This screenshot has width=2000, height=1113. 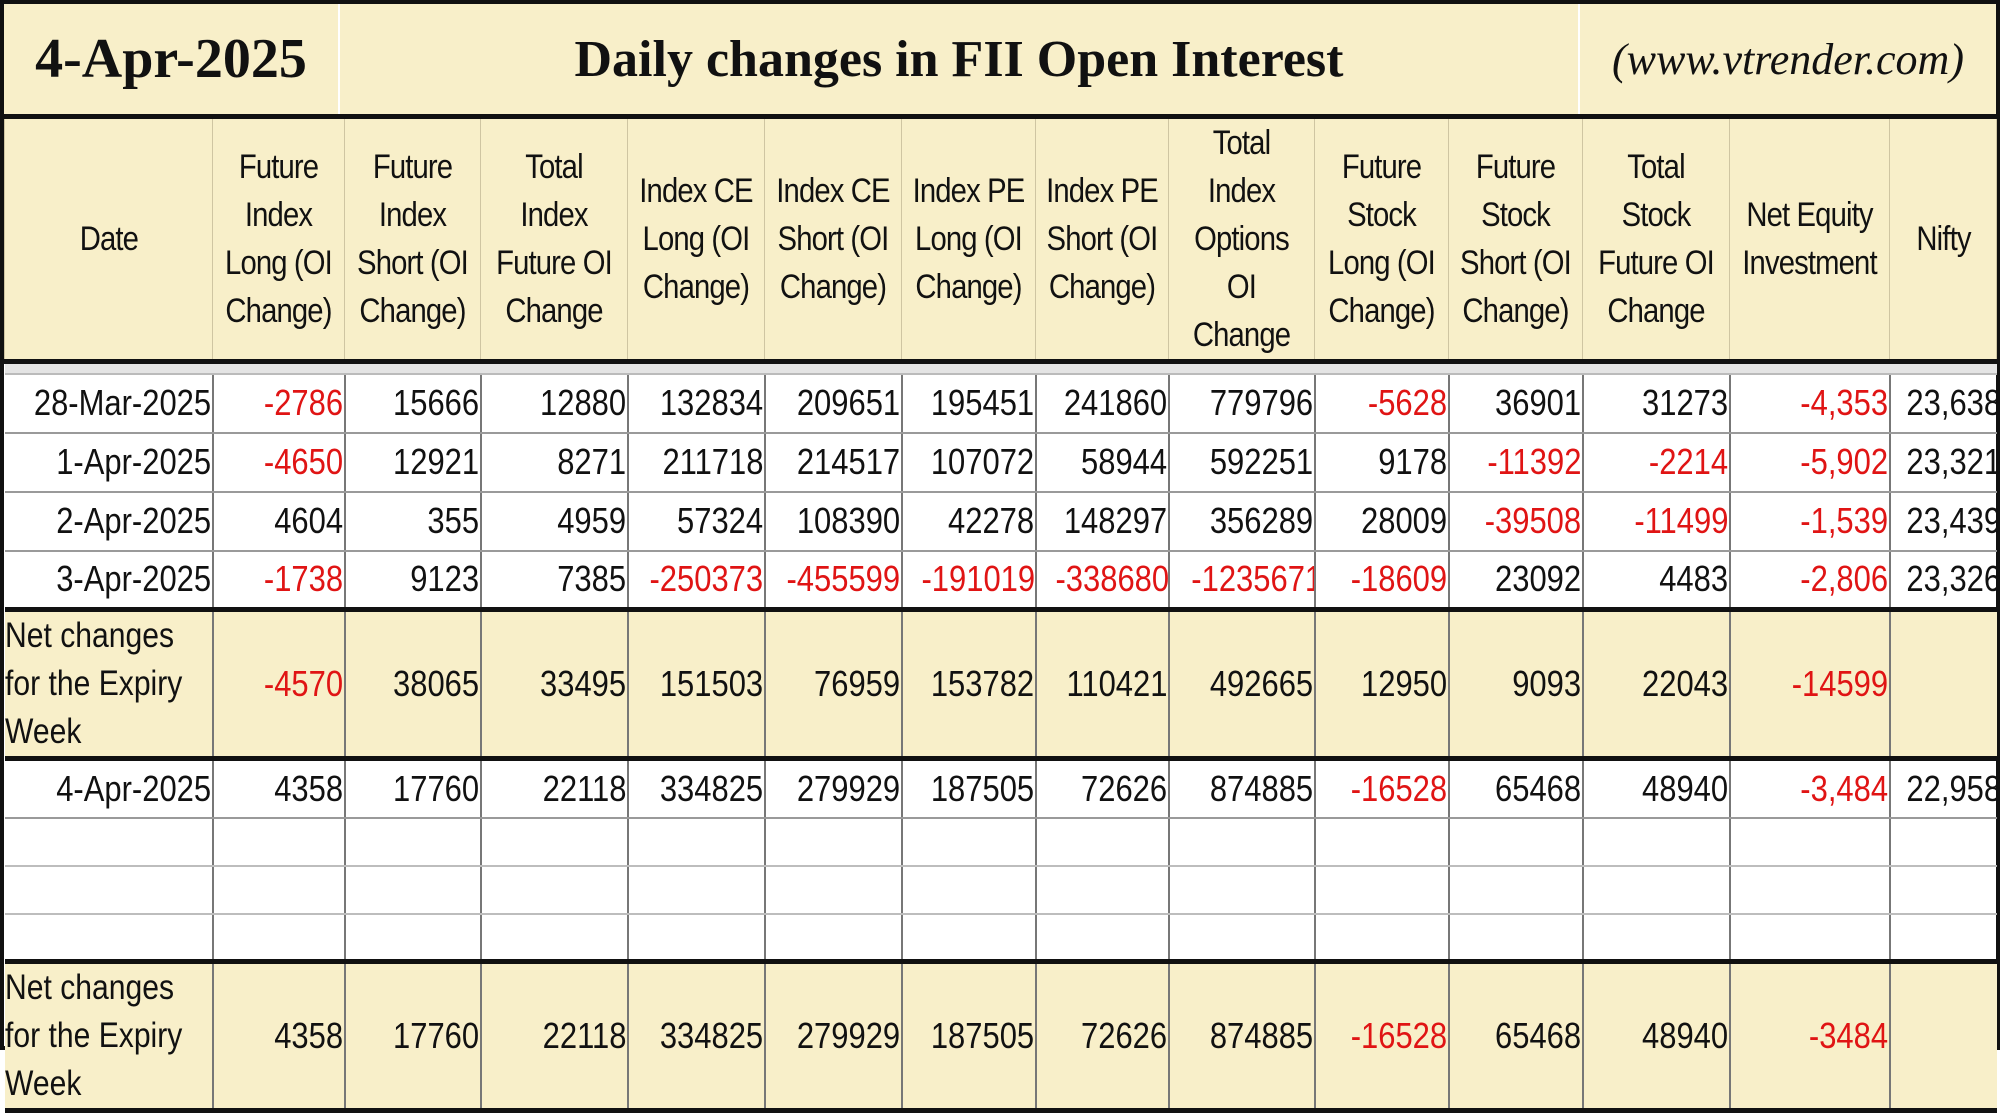 I want to click on cell-future-index-long: -1738, so click(x=278, y=580).